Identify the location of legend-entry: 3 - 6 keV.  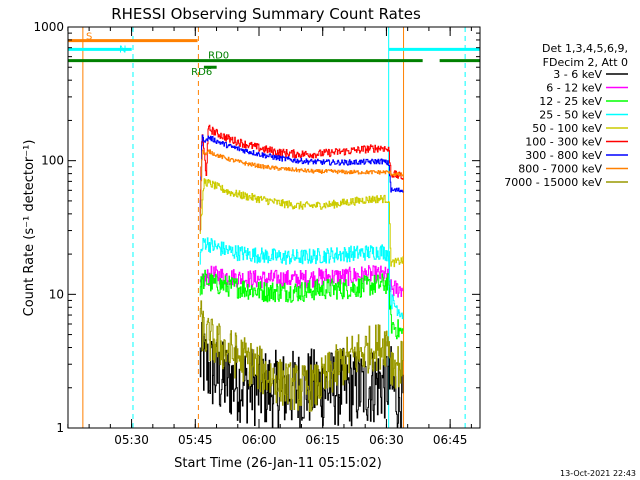
(577, 74).